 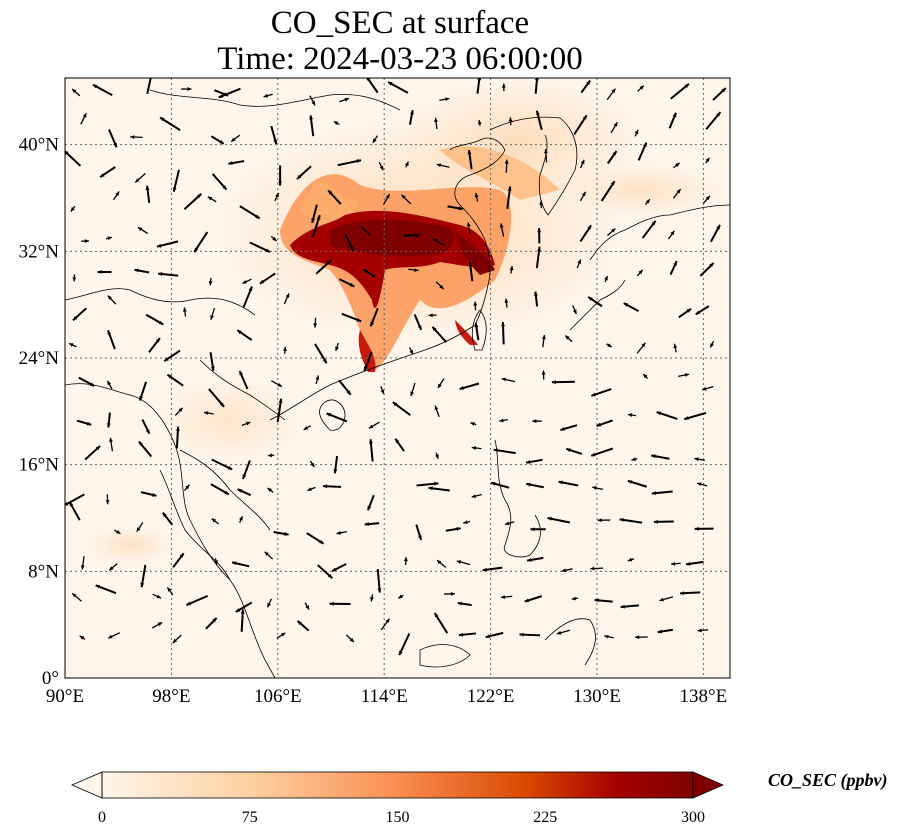 What do you see at coordinates (400, 59) in the screenshot?
I see `map-subtitle: Time: 2024-03-23 06:00:00` at bounding box center [400, 59].